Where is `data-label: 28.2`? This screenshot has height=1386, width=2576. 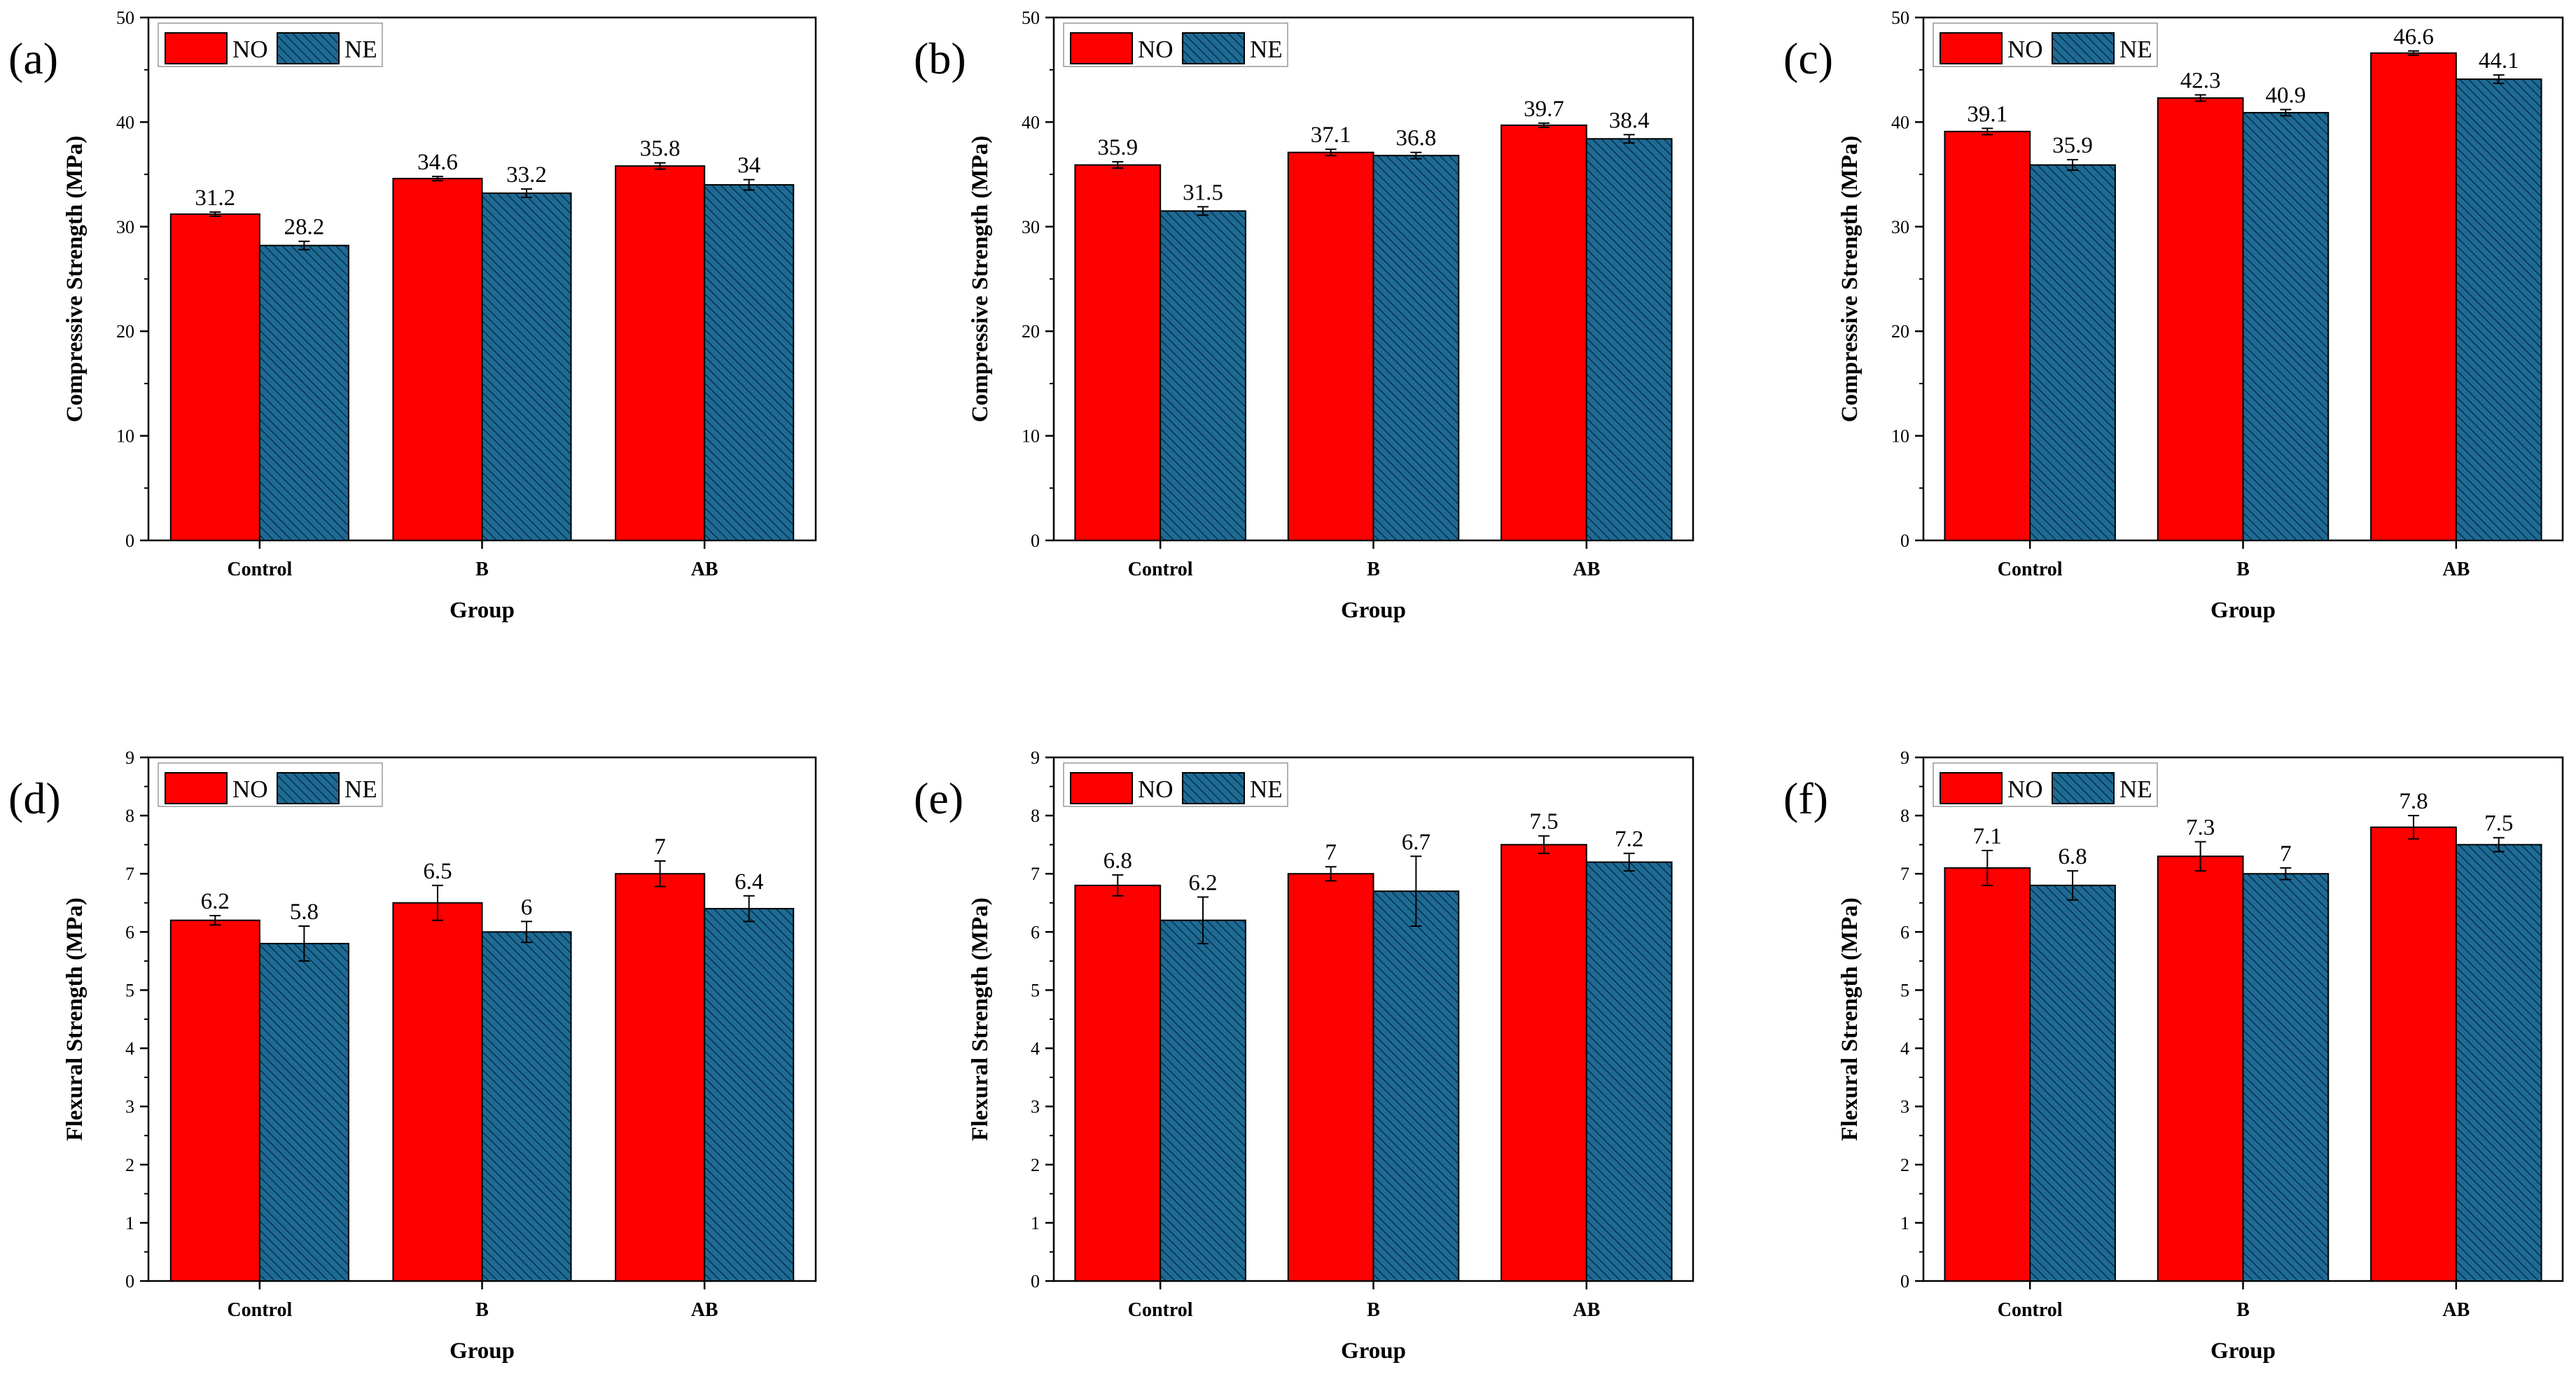 data-label: 28.2 is located at coordinates (304, 227).